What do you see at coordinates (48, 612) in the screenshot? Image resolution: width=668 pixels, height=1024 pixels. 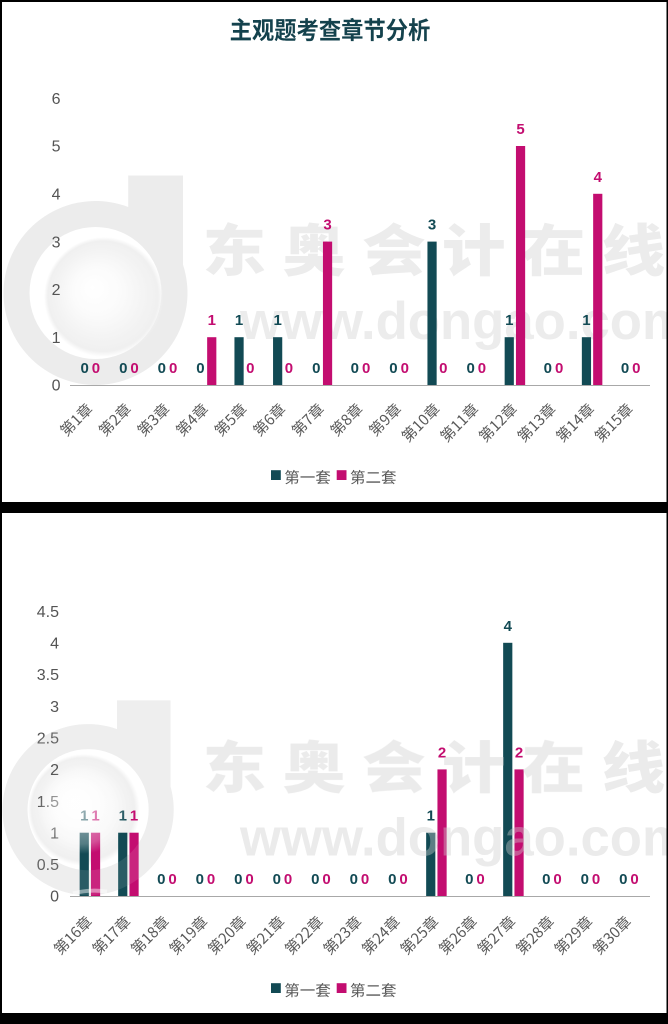 I see `svg-text: 4.5` at bounding box center [48, 612].